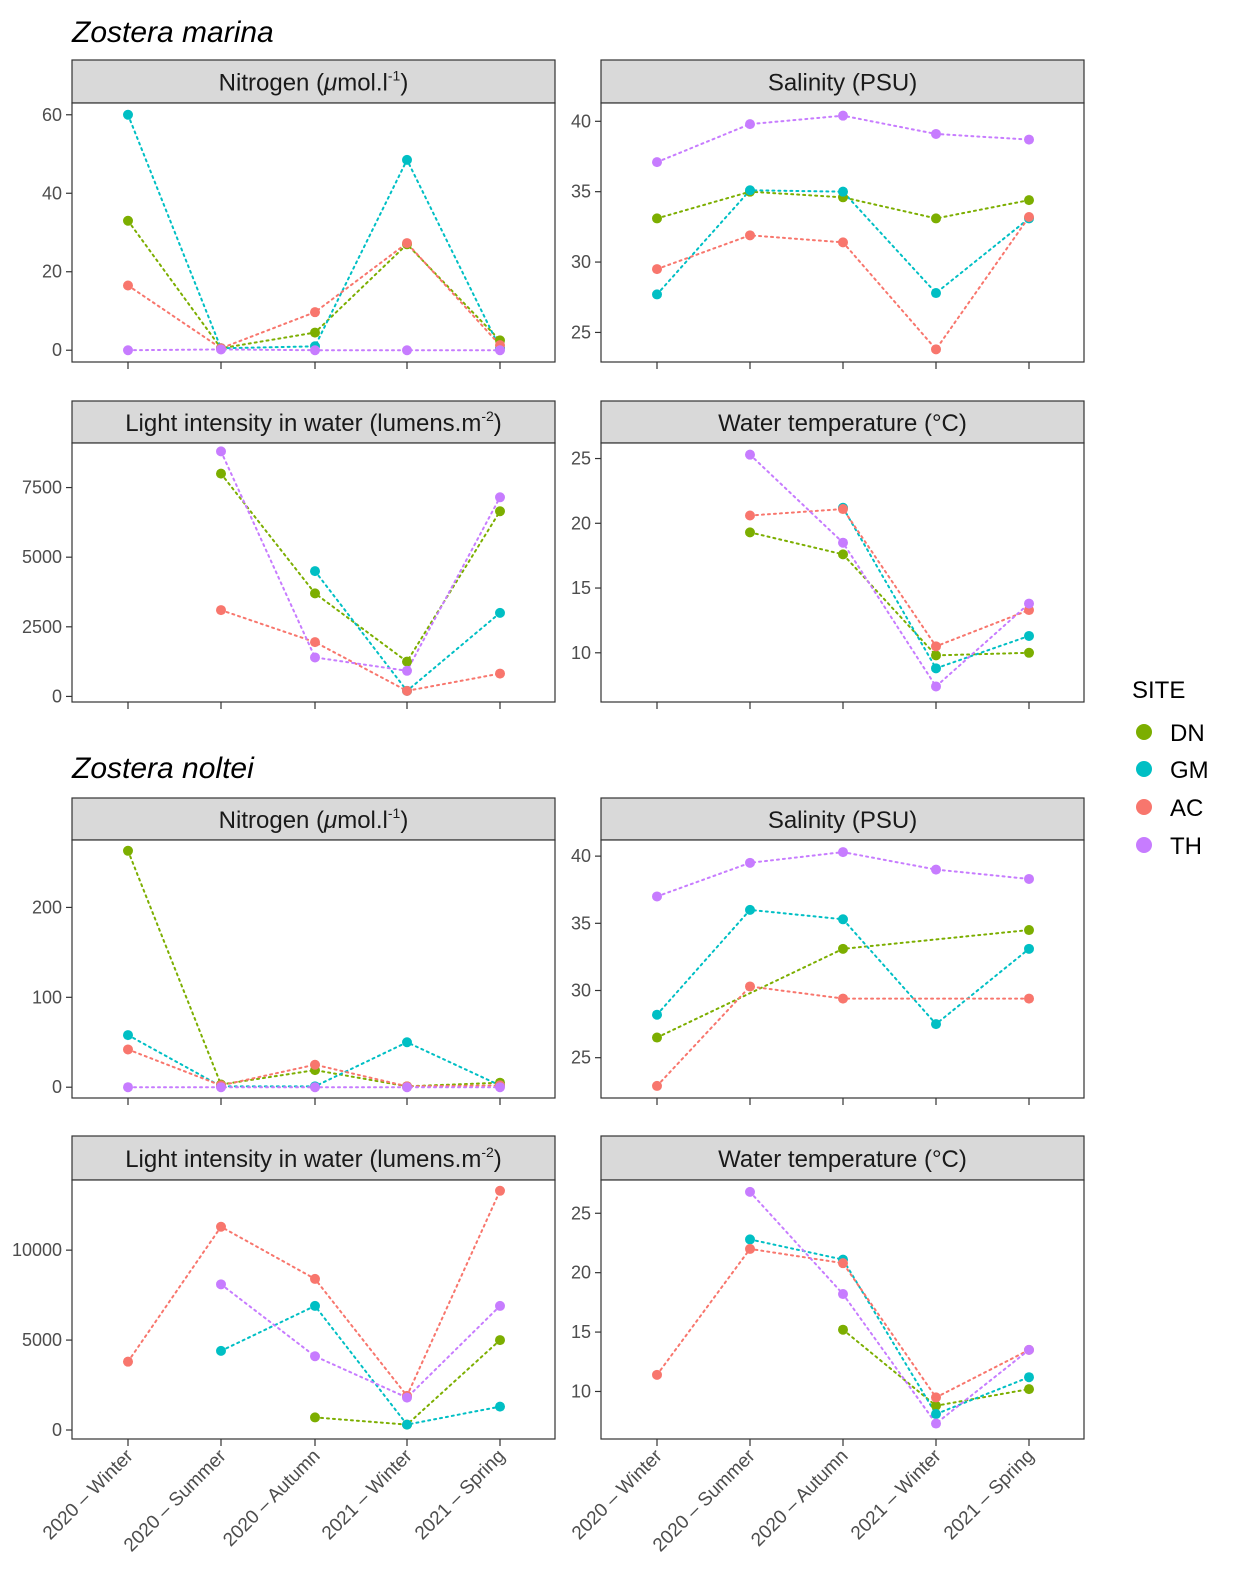 The height and width of the screenshot is (1588, 1254). I want to click on y-tick-label: 100, so click(47, 997).